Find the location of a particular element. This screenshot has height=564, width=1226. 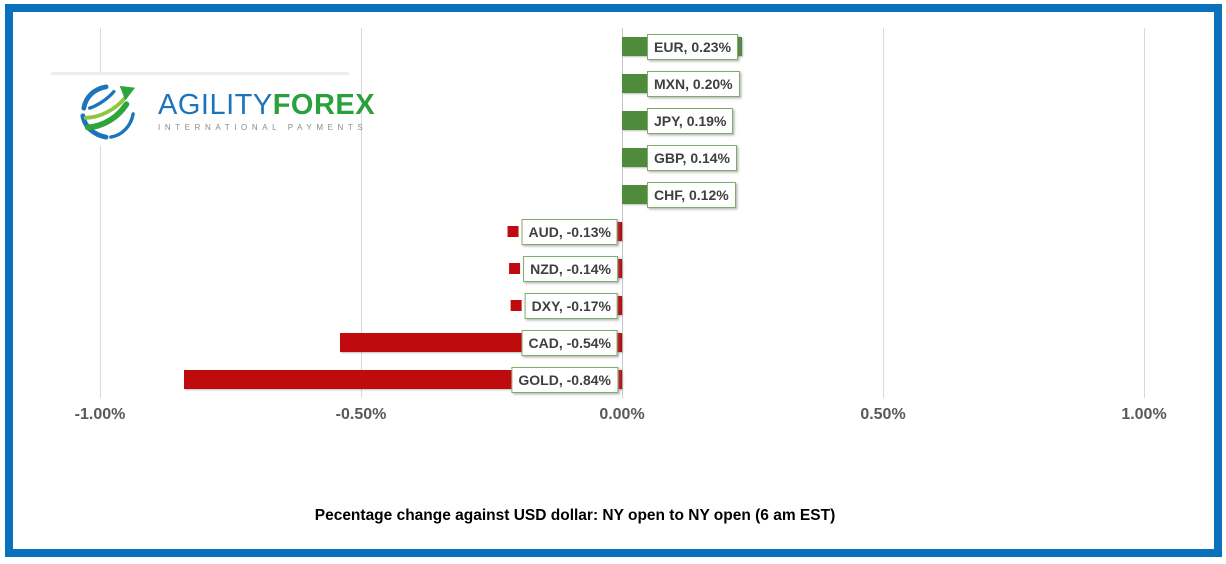

bar-label-gbp: GBP, 0.14% is located at coordinates (692, 157).